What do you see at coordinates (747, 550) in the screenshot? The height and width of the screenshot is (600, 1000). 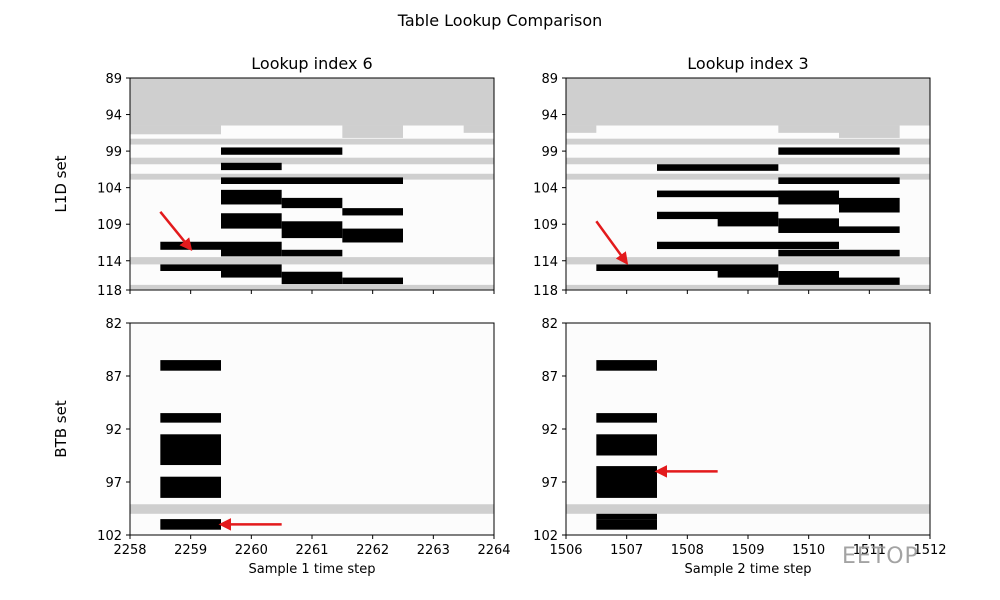 I see `x-tick-label: 1509` at bounding box center [747, 550].